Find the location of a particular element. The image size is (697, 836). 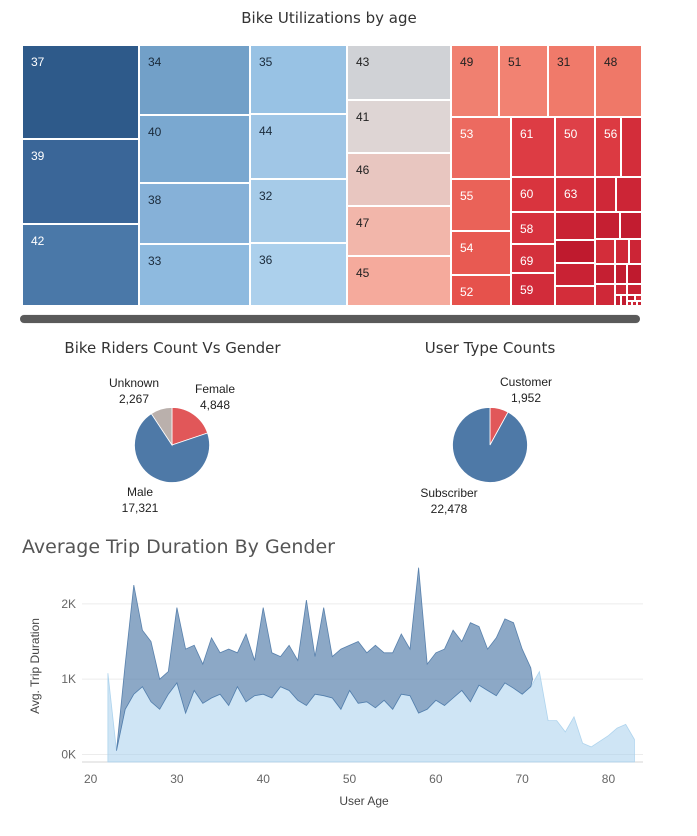

treemap-tile-age-41: 41 is located at coordinates (399, 126).